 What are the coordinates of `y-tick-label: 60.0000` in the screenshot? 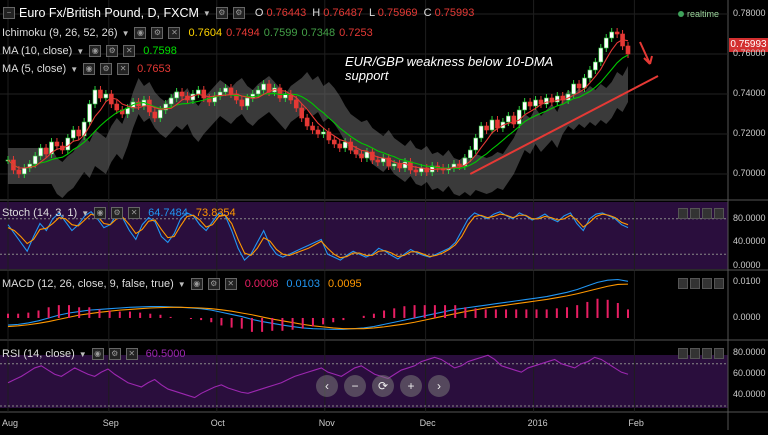 It's located at (749, 373).